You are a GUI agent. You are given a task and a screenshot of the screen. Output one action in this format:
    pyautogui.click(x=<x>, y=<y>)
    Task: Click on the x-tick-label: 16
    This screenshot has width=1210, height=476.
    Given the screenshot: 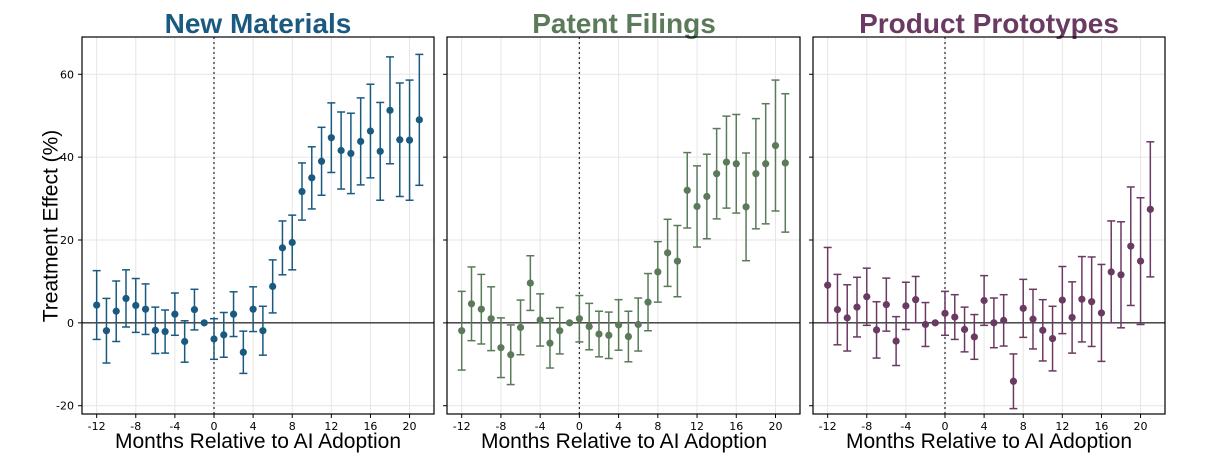 What is the action you would take?
    pyautogui.click(x=370, y=426)
    